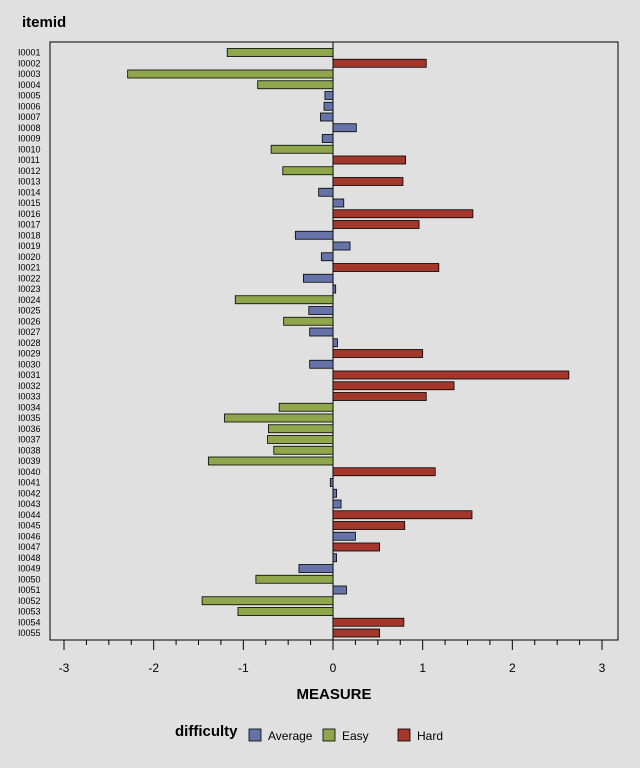 The image size is (640, 768). What do you see at coordinates (29, 461) in the screenshot?
I see `category-label: I0039` at bounding box center [29, 461].